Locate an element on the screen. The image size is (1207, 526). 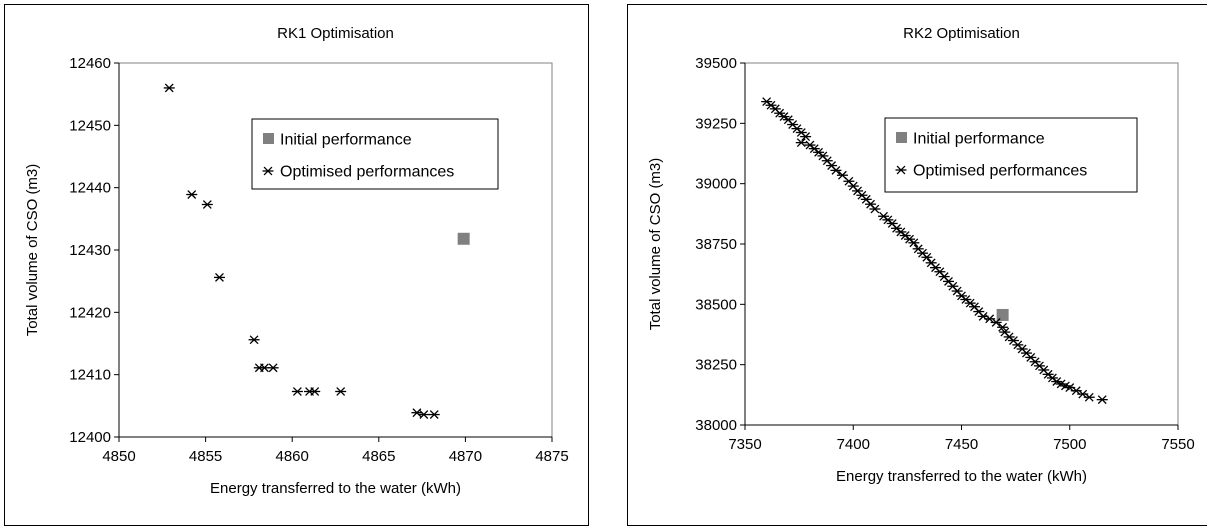
x-tick-label: 4870 is located at coordinates (465, 456).